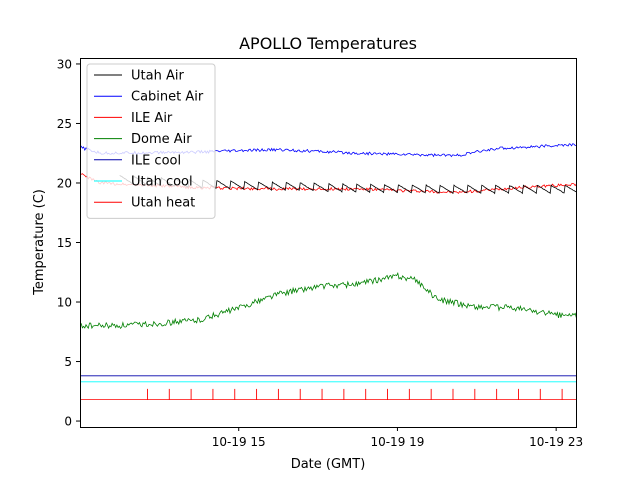  I want to click on series-dome-air, so click(328, 301).